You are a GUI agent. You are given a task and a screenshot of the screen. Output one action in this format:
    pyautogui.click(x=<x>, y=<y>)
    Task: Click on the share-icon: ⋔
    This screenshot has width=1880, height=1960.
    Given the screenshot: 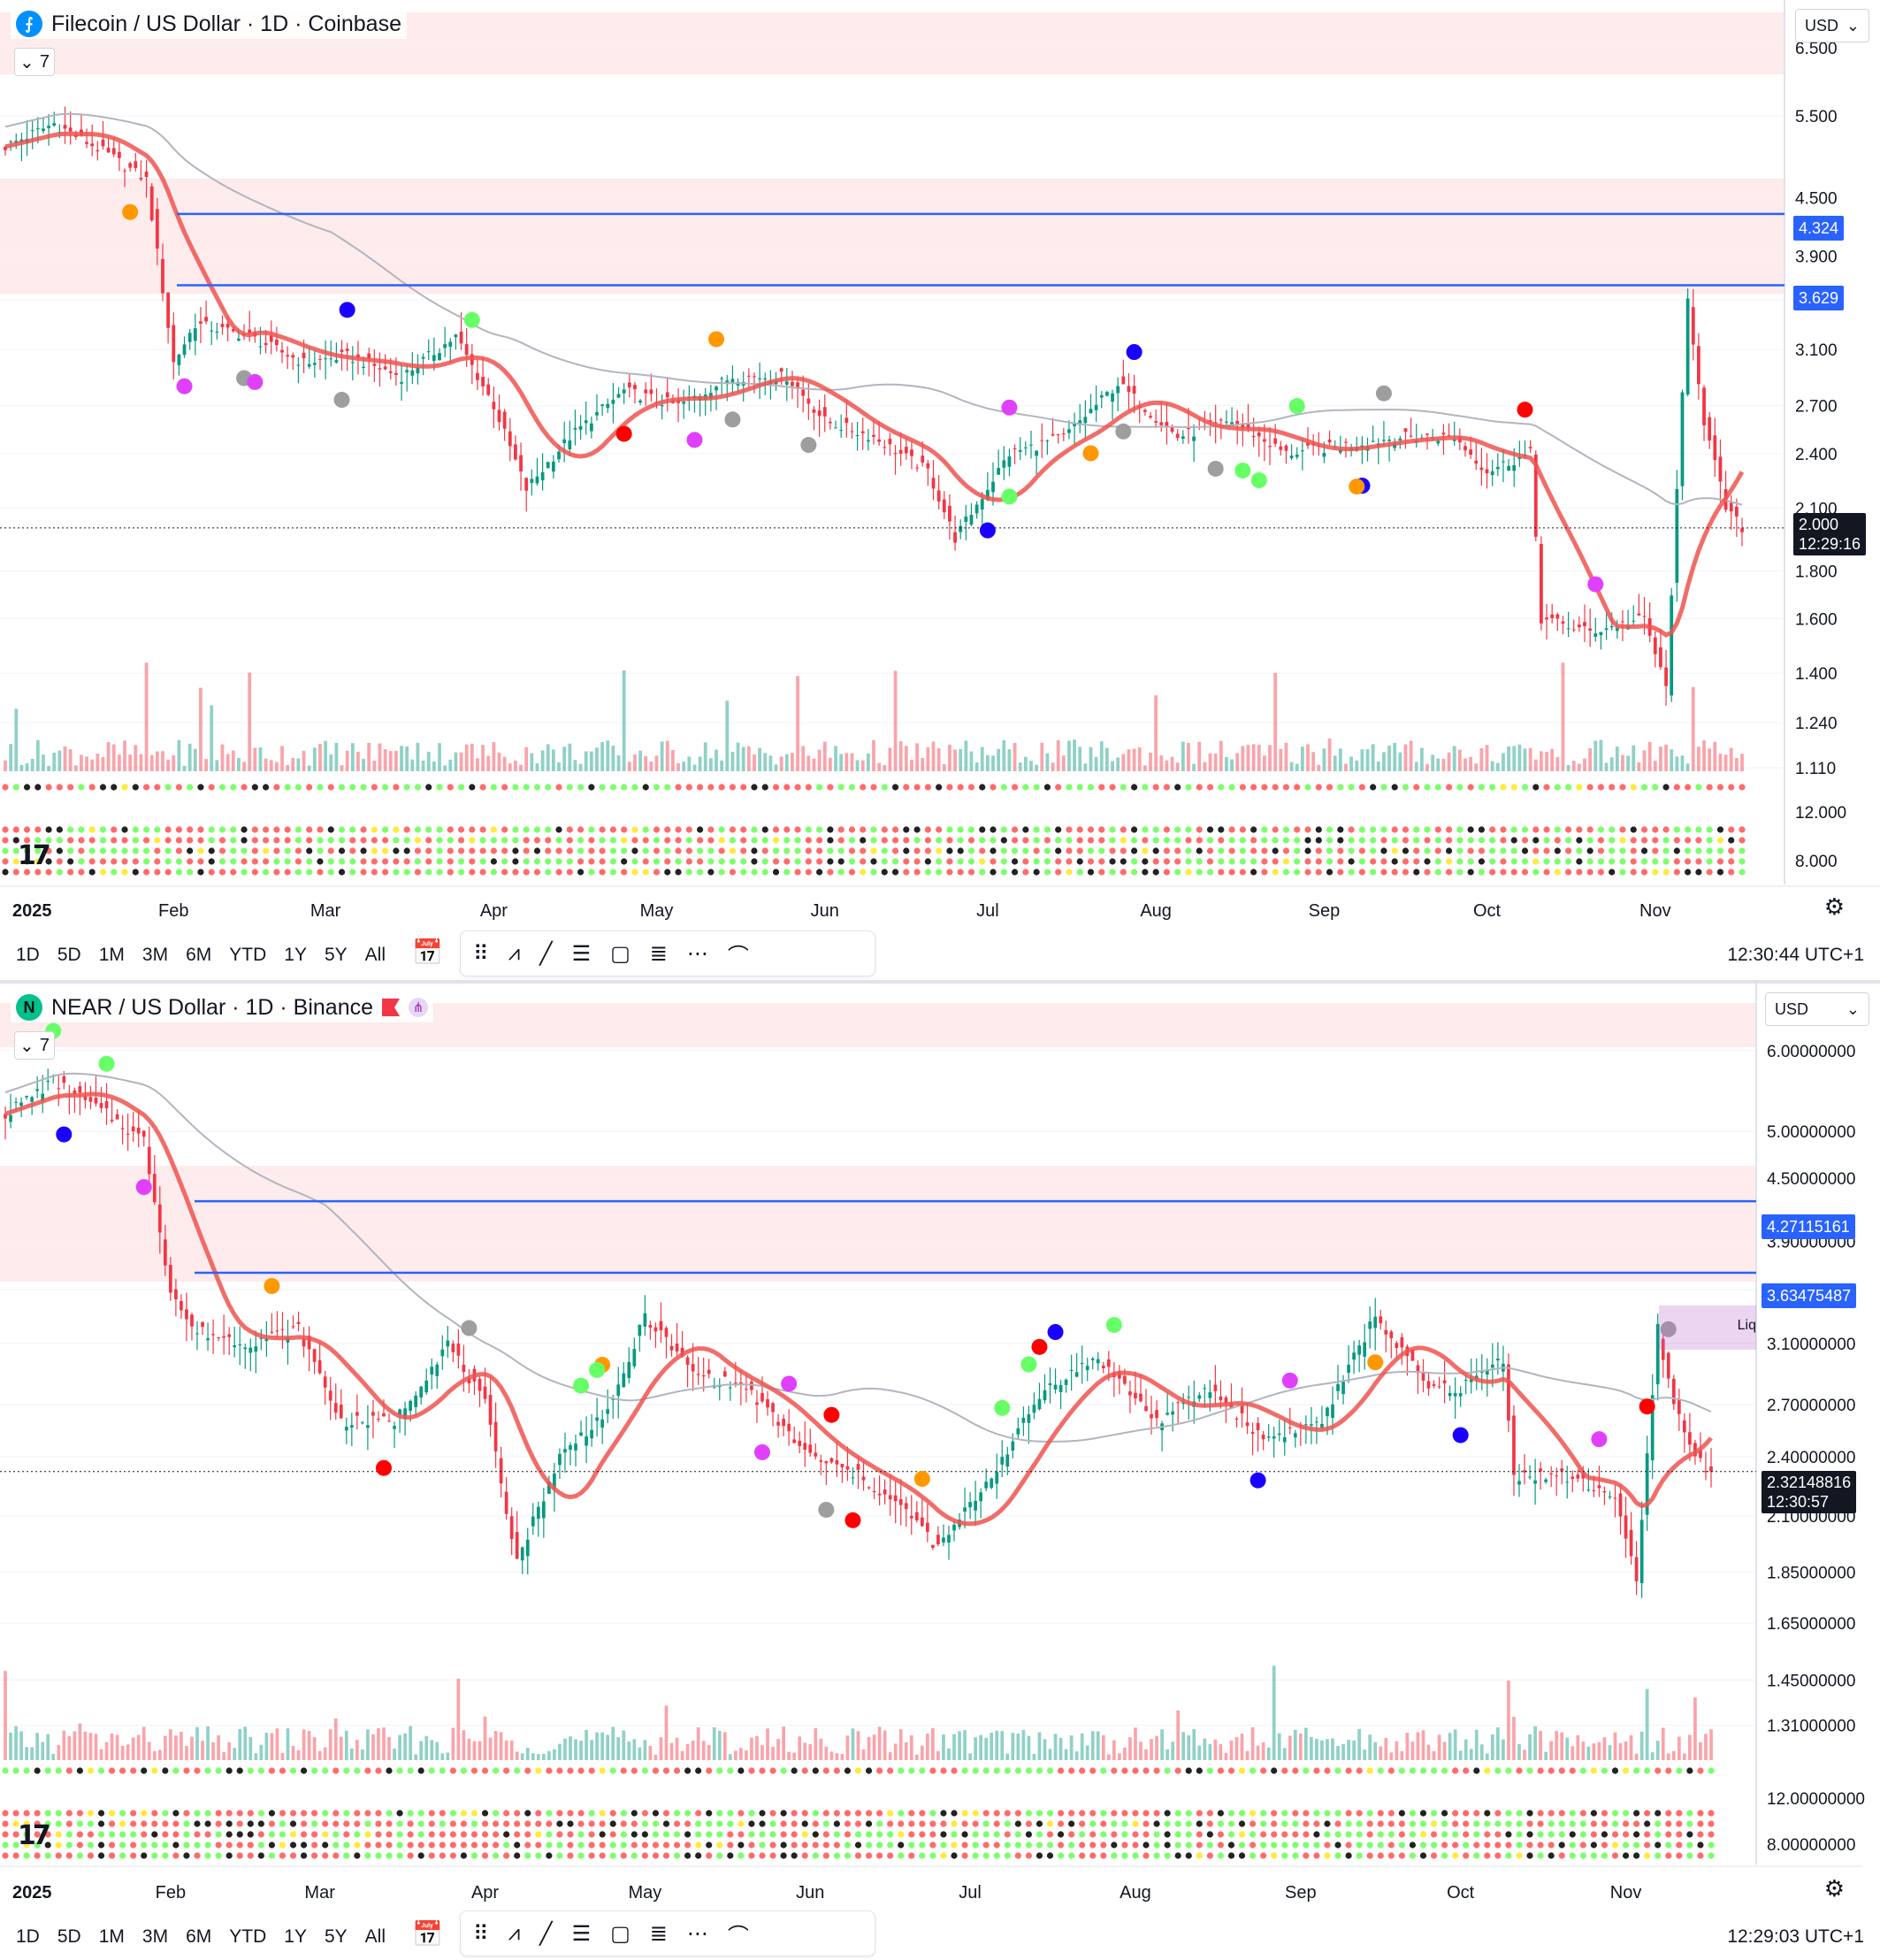 What is the action you would take?
    pyautogui.click(x=419, y=1008)
    